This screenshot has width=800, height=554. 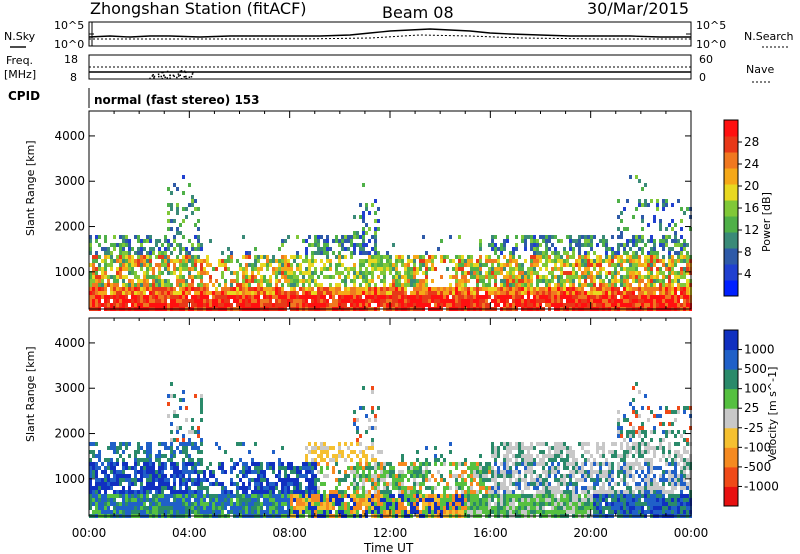 I want to click on freq-dot, so click(x=193, y=72).